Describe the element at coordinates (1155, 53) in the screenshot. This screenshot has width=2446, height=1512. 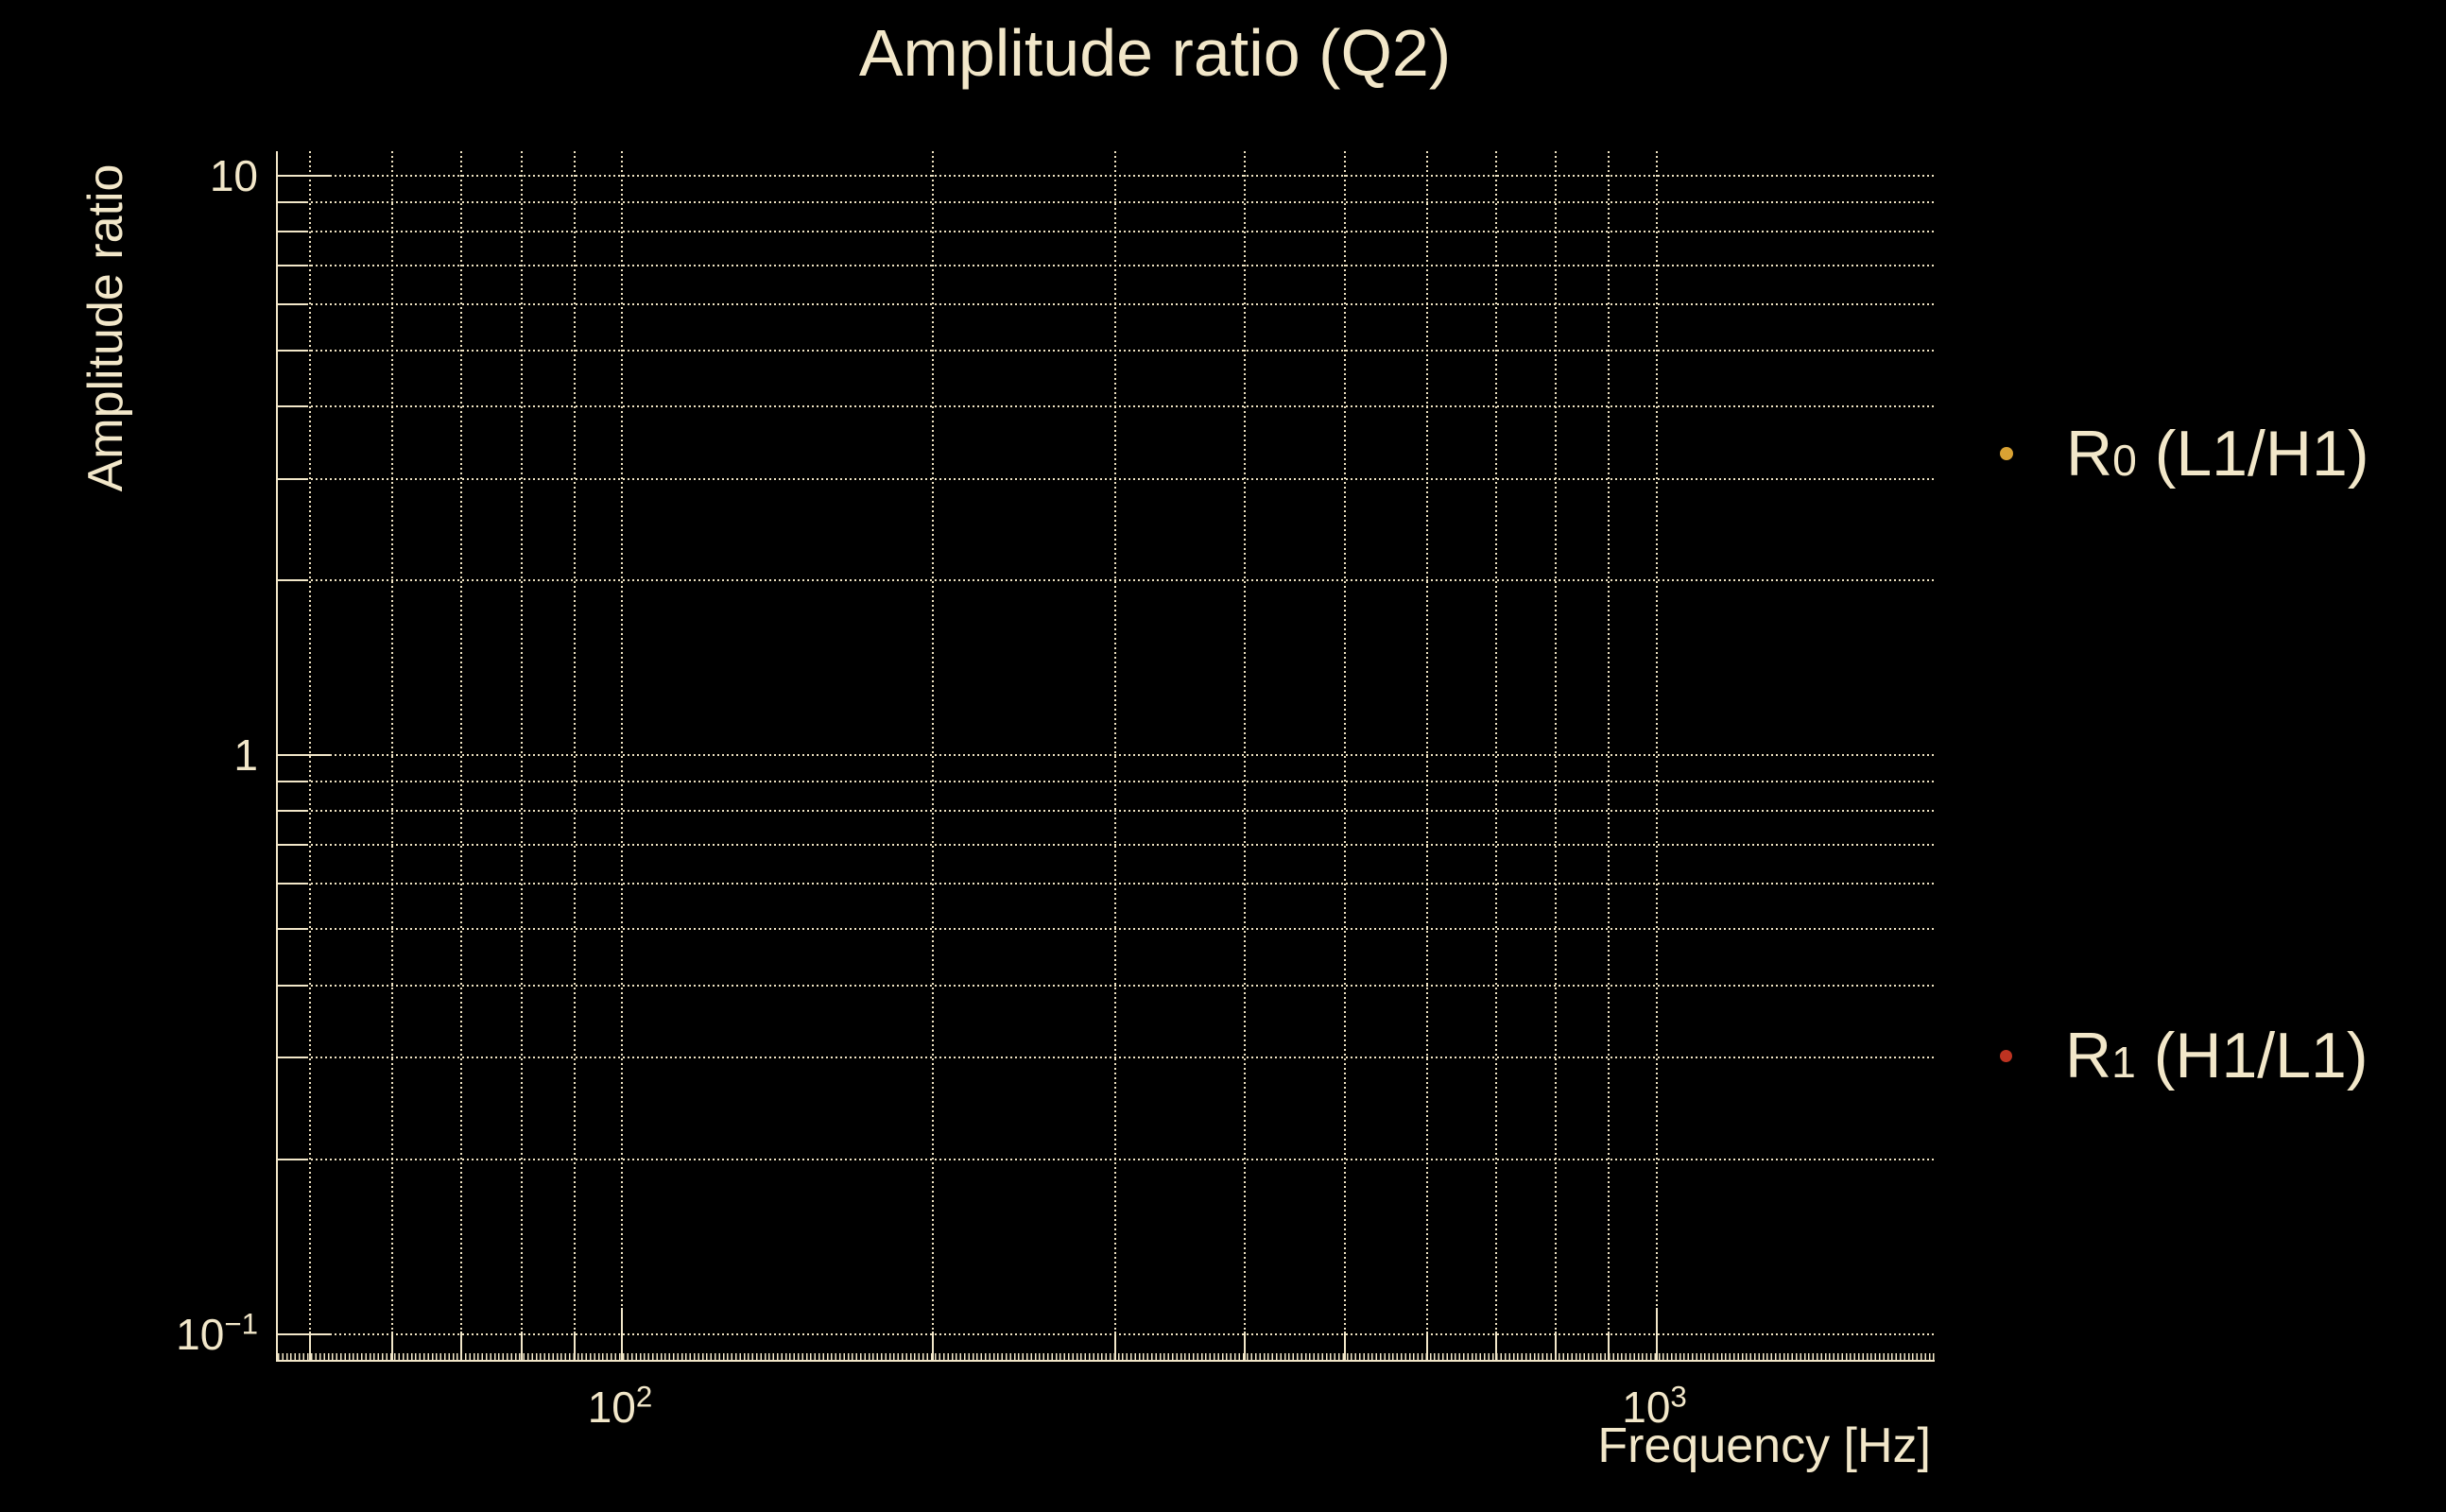
I see `chart-title: Amplitude ratio (Q2)` at that location.